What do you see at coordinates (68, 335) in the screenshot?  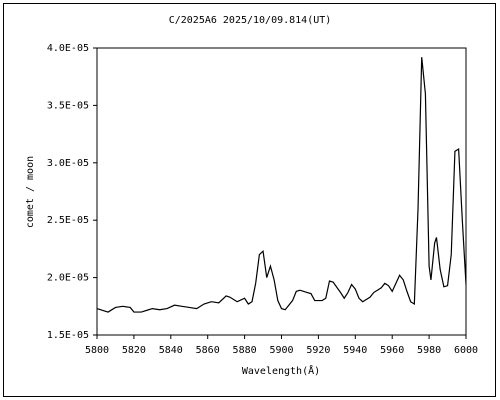 I see `y-tick-label: 1.5E-05` at bounding box center [68, 335].